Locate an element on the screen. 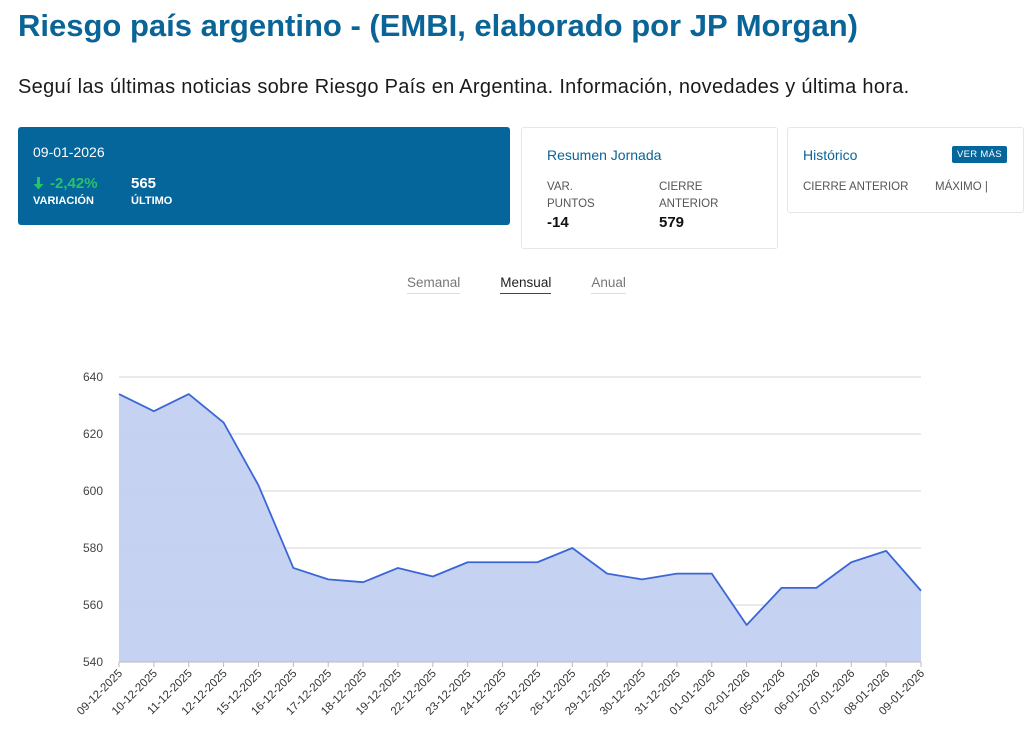  var-label-line2: PUNTOS is located at coordinates (571, 204).